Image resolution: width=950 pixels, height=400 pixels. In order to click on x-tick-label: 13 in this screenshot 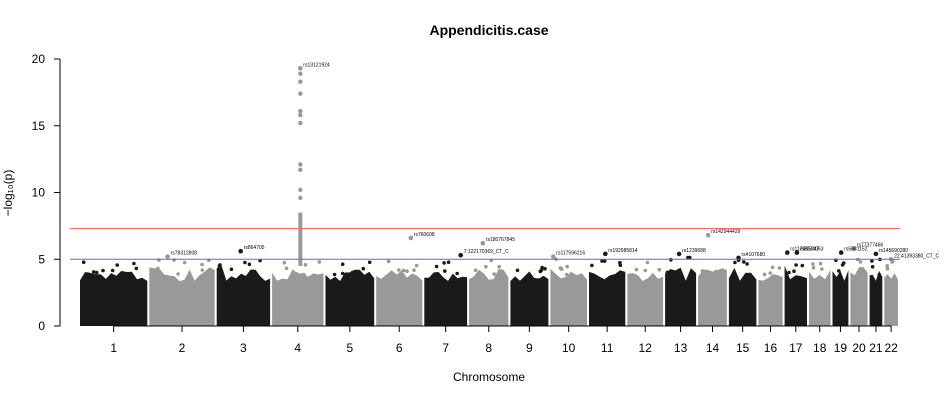, I will do `click(681, 348)`.